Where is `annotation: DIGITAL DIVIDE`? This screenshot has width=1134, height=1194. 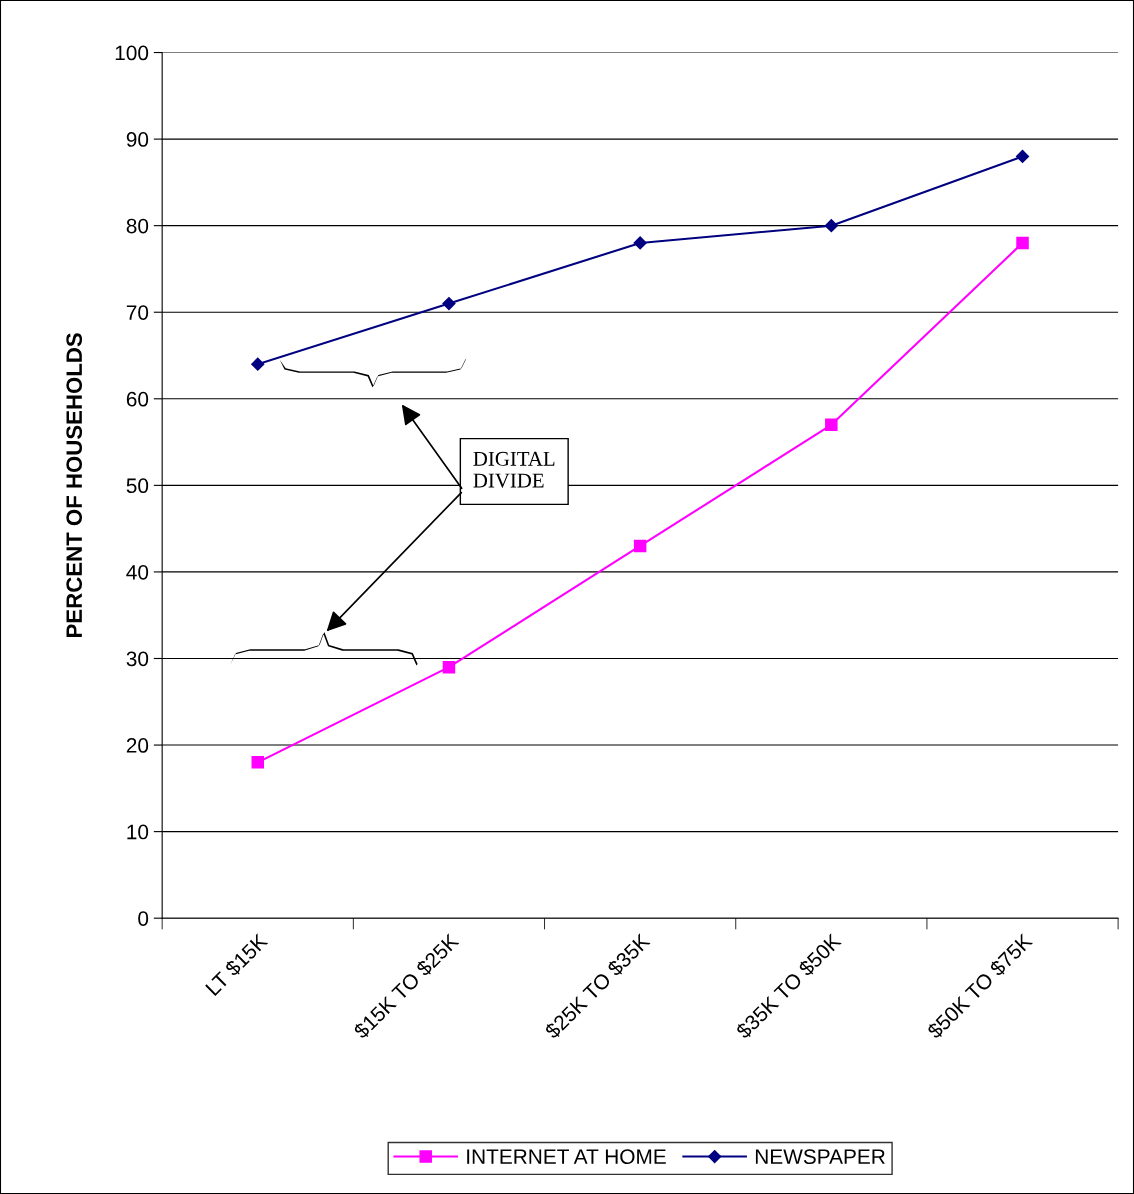 annotation: DIGITAL DIVIDE is located at coordinates (514, 469).